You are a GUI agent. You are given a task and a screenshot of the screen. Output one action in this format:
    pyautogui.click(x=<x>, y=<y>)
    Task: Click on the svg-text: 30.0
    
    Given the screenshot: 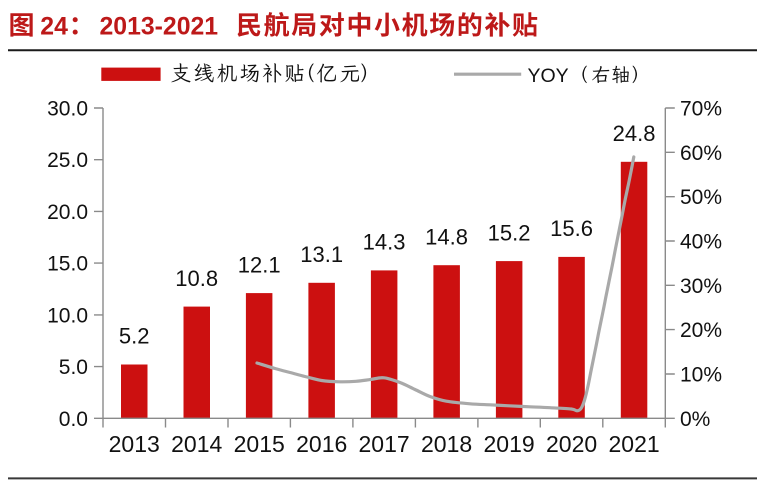 What is the action you would take?
    pyautogui.click(x=67, y=109)
    